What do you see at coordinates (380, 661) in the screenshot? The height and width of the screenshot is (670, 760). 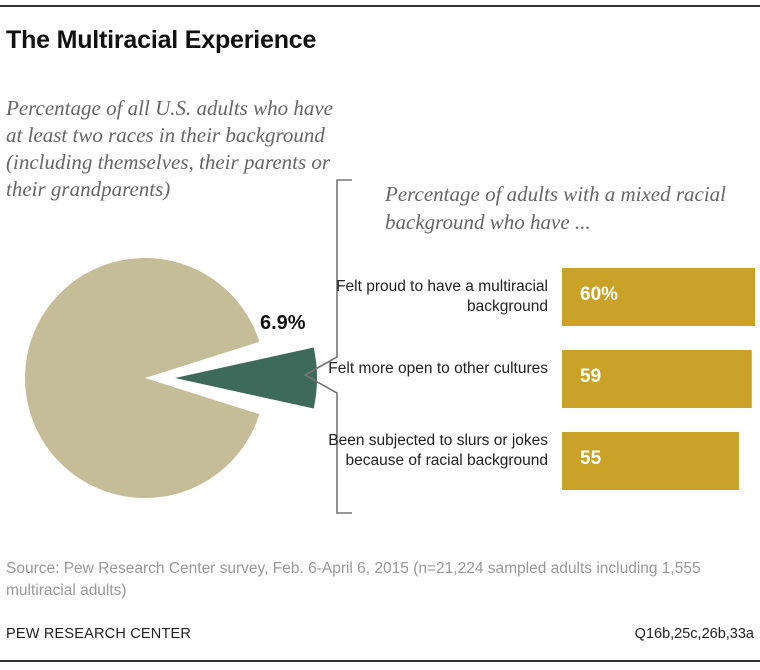 I see `bottom-rule` at bounding box center [380, 661].